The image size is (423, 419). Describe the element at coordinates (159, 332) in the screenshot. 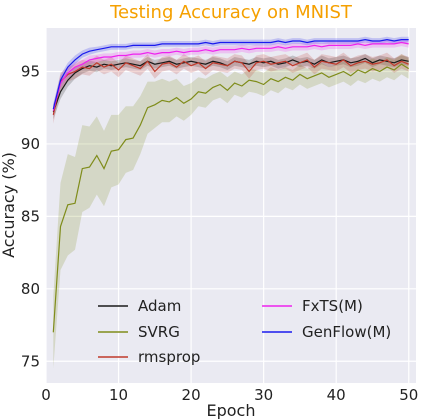

I see `svrg-legend-label: SVRG` at that location.